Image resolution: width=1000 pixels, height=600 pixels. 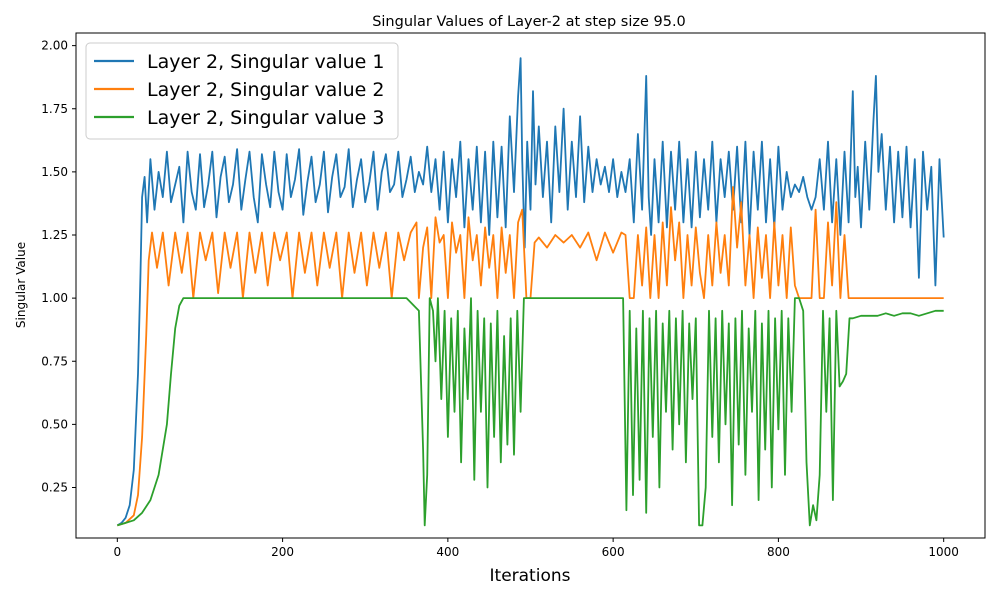 I want to click on x-tick-label: 400, so click(x=447, y=552).